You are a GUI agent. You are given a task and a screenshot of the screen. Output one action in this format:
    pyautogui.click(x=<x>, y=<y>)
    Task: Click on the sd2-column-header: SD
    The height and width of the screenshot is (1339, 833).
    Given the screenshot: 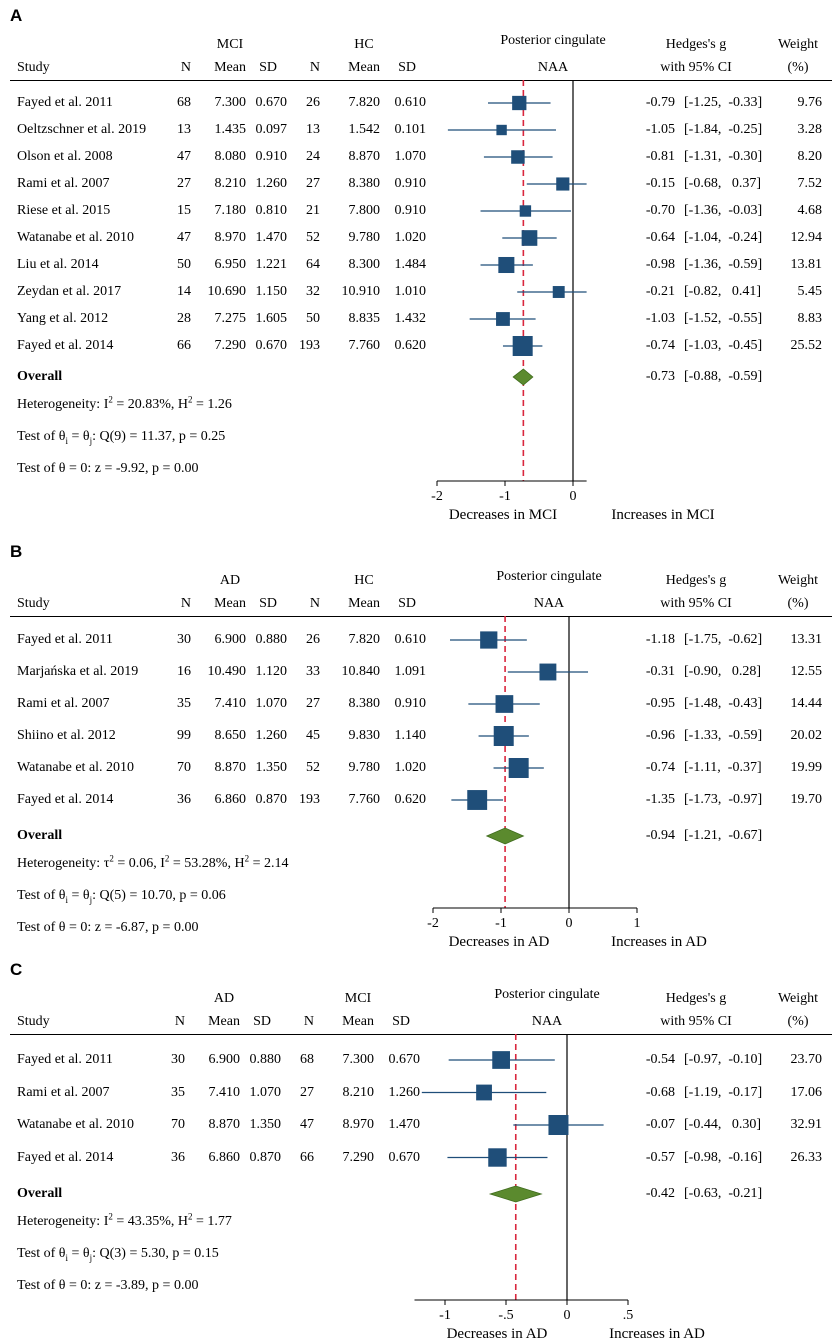 What is the action you would take?
    pyautogui.click(x=401, y=1021)
    